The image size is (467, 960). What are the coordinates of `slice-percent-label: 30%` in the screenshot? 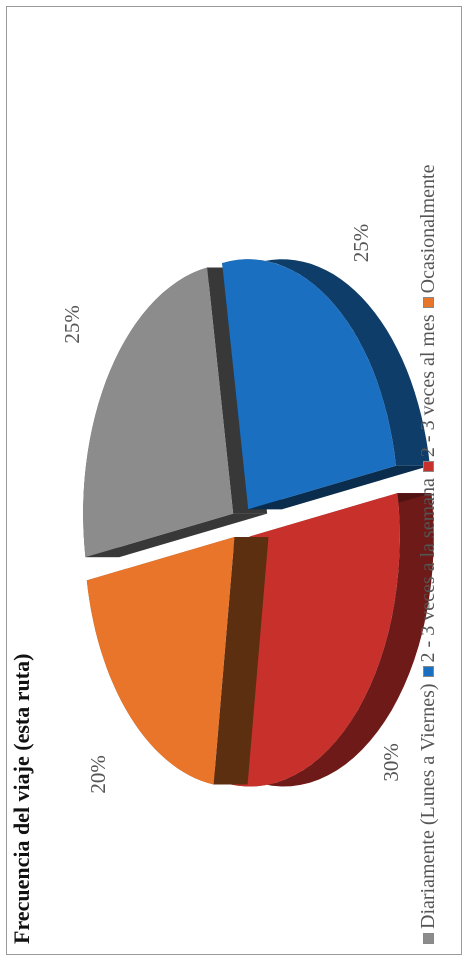 It's located at (391, 762).